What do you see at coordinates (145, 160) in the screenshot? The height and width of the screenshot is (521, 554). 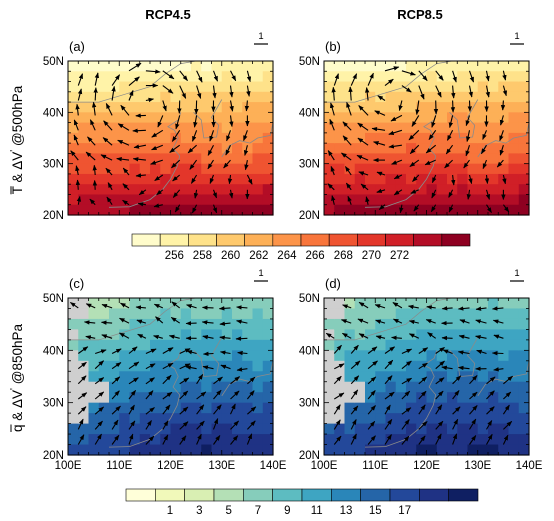 I see `coastline` at bounding box center [145, 160].